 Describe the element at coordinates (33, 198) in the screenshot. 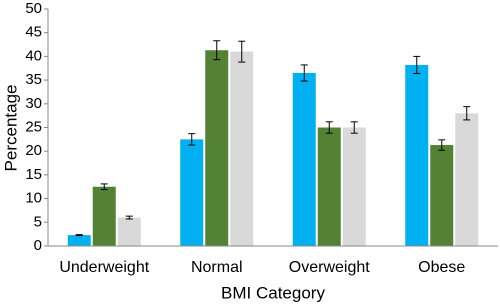

I see `y-tick-label: 10` at that location.